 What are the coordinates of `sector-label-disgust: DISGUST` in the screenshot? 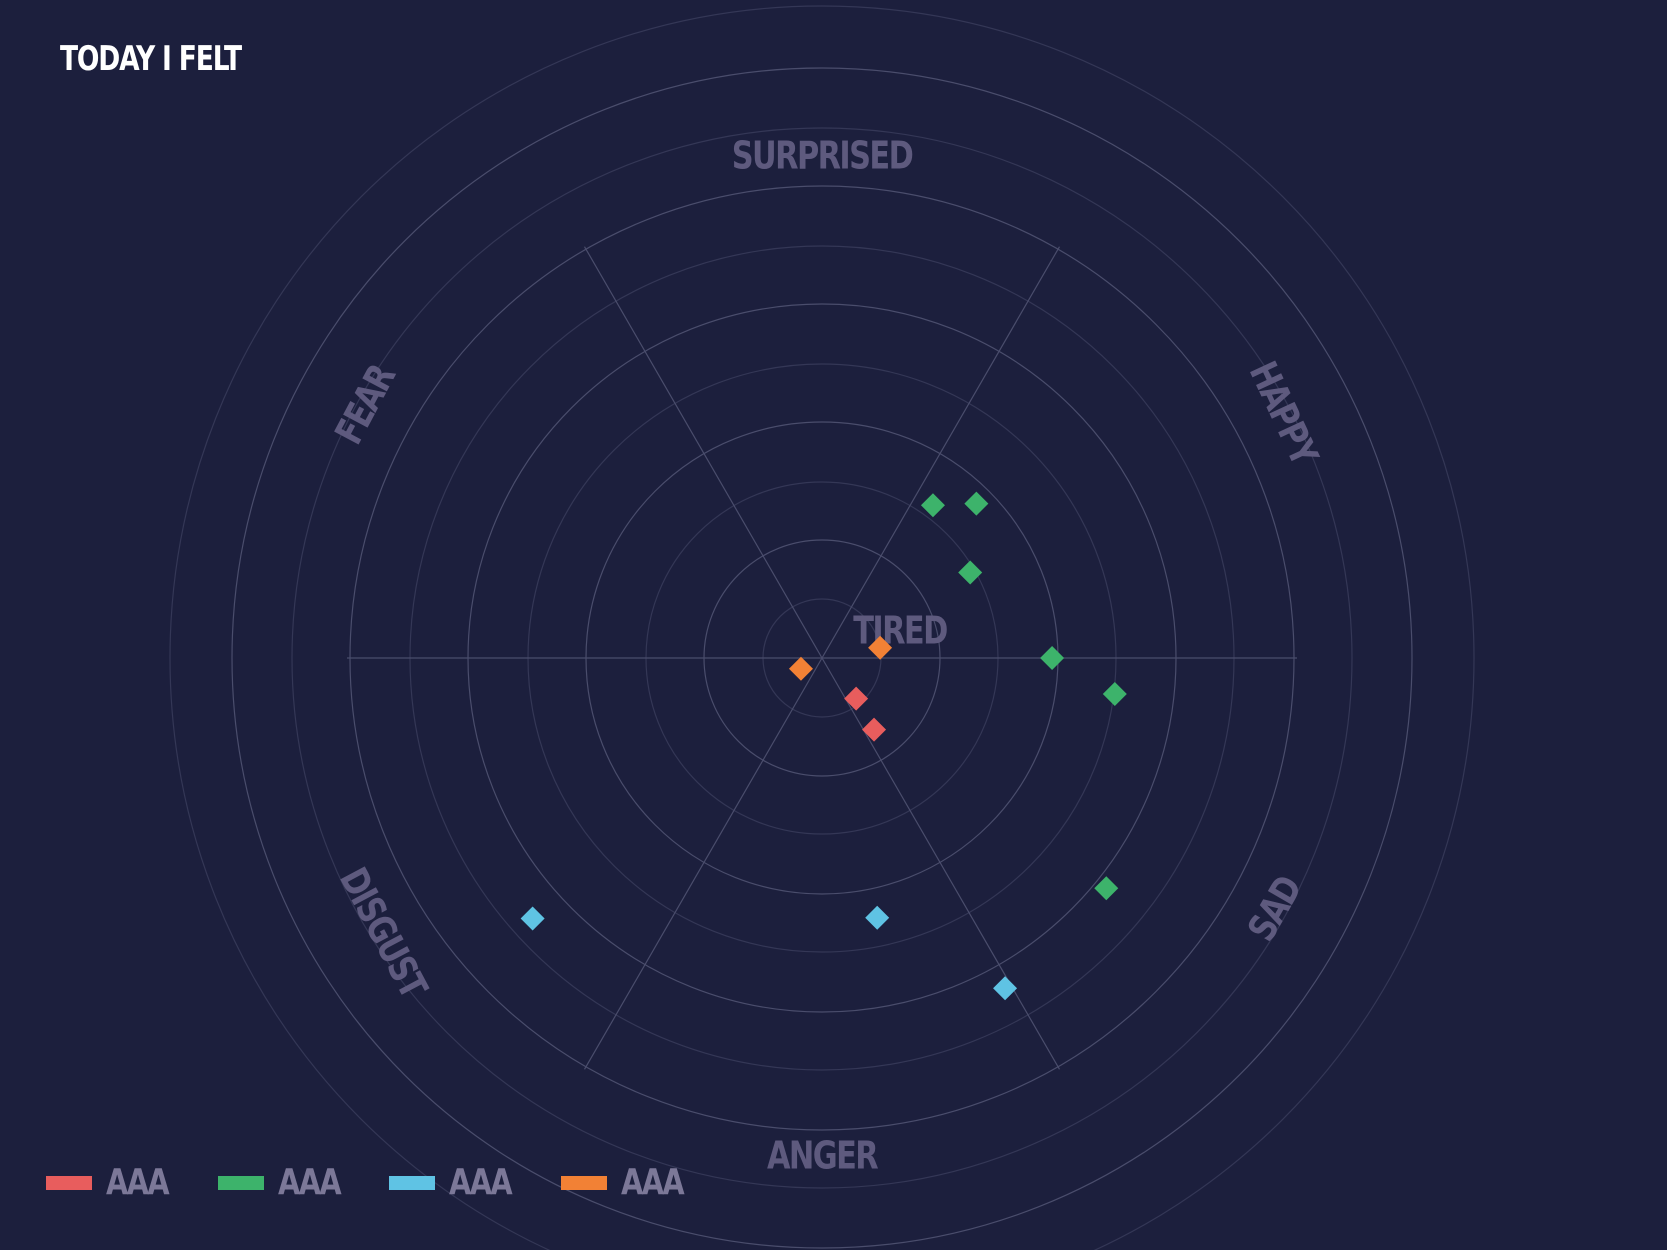 It's located at (382, 934).